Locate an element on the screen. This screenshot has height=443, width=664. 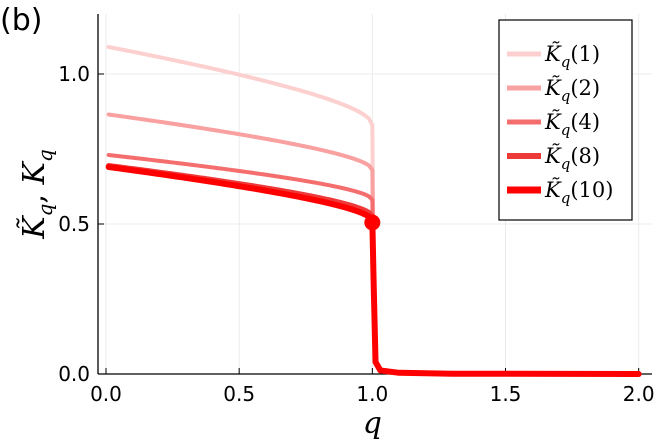
legend-entry-5: K̃q(10) is located at coordinates (578, 192).